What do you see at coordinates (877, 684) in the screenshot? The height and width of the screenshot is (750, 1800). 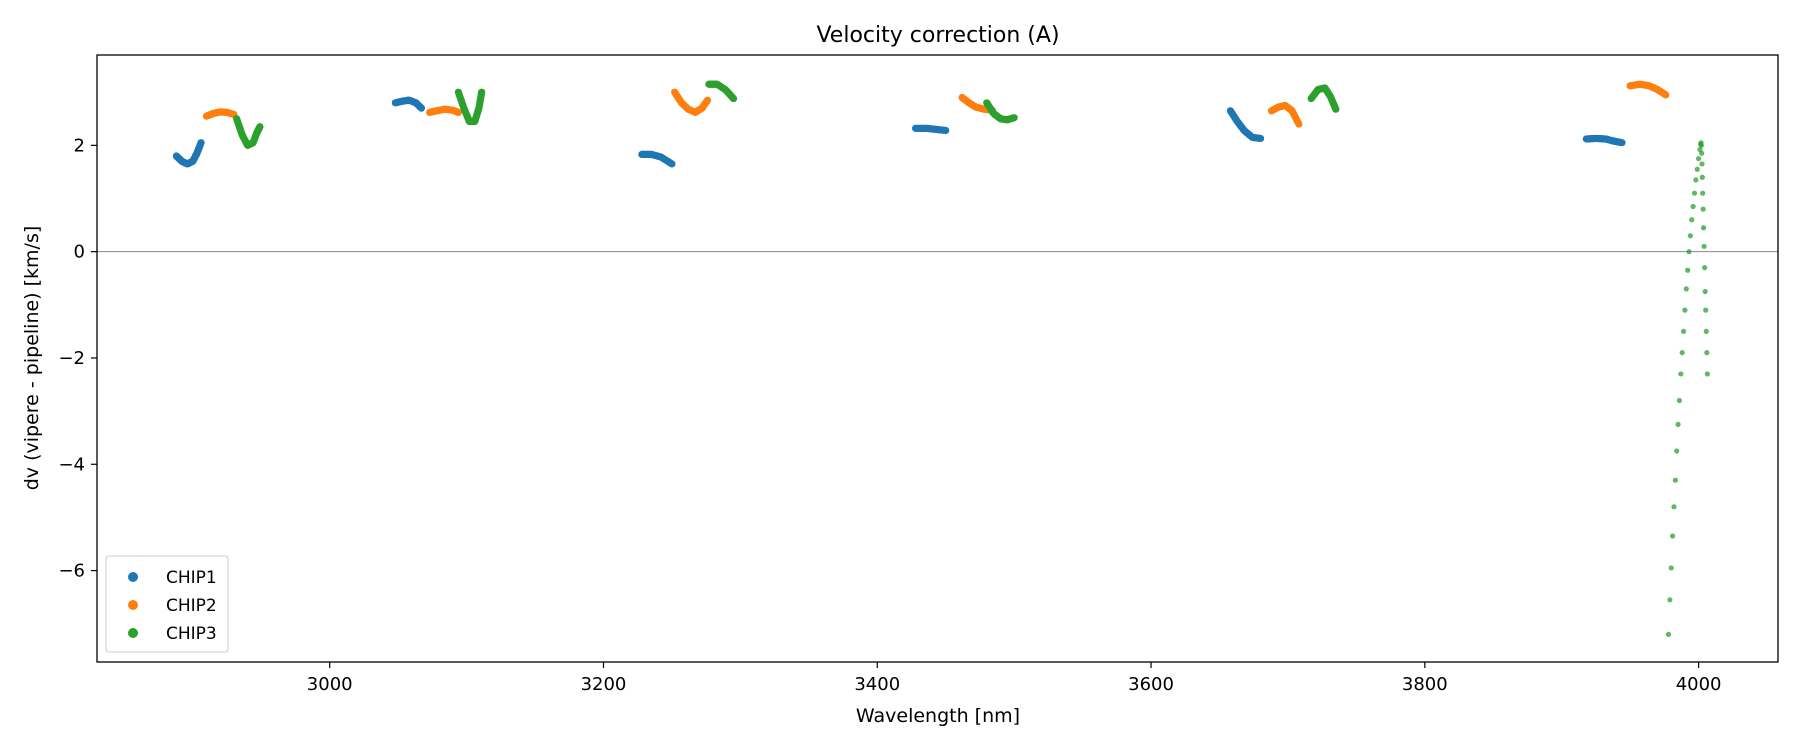 I see `x-tick-label: 3400` at bounding box center [877, 684].